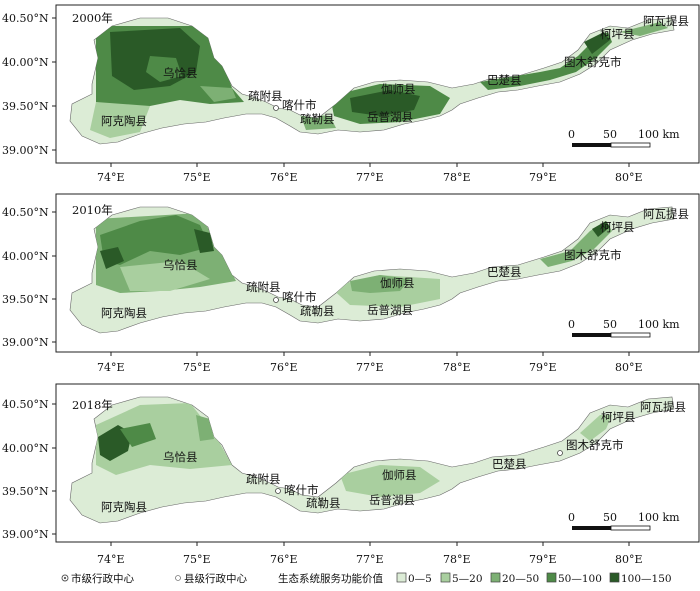 The height and width of the screenshot is (591, 700). What do you see at coordinates (92, 18) in the screenshot?
I see `year-label: 2000年` at bounding box center [92, 18].